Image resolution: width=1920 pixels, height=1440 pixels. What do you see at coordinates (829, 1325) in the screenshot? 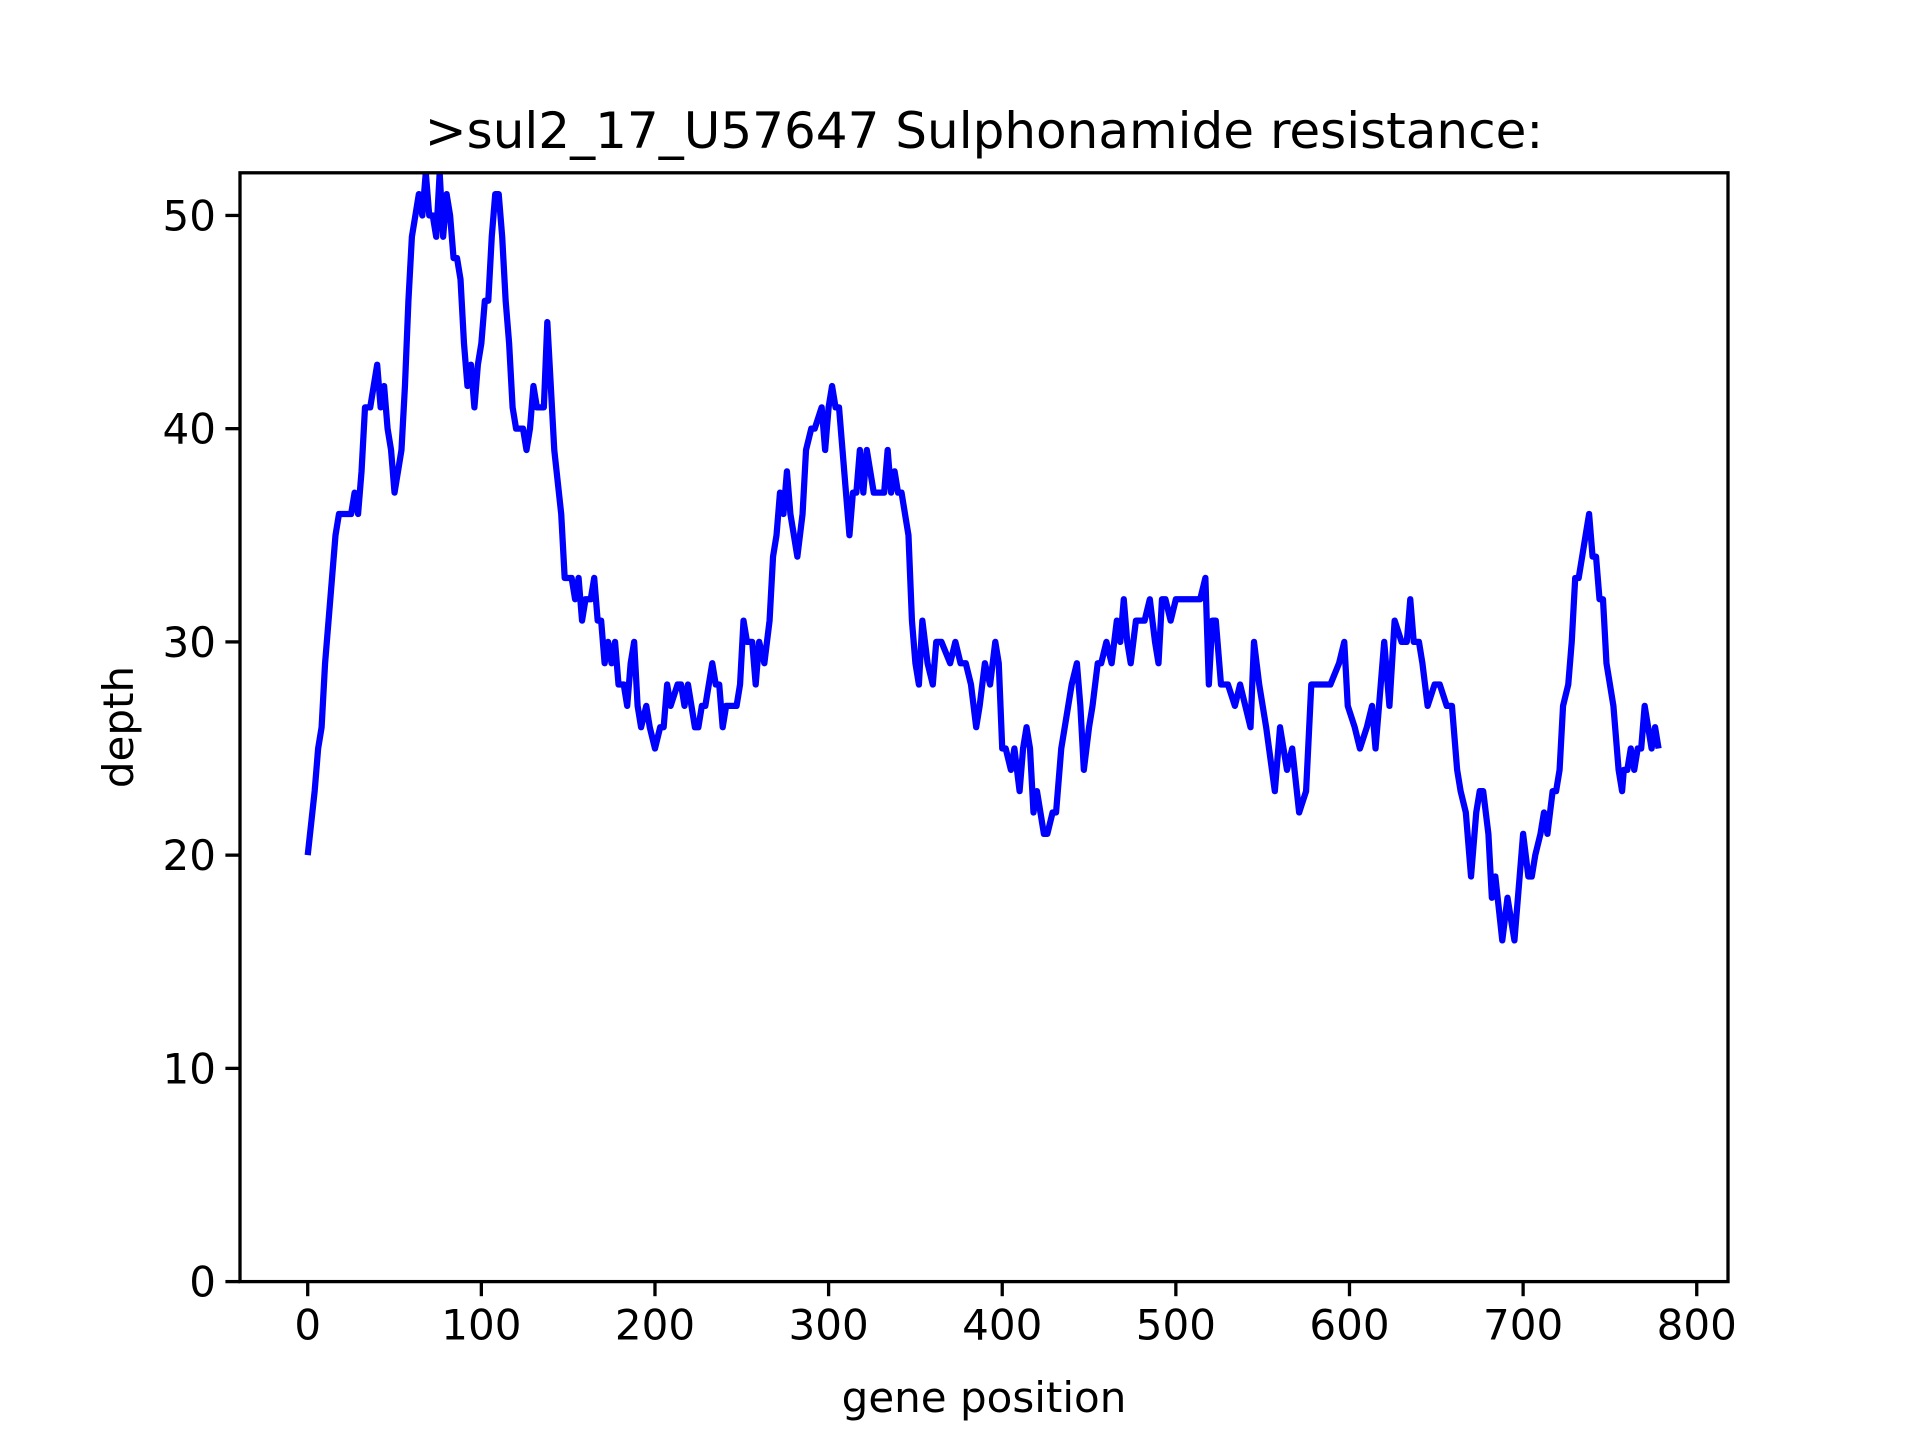
I see `x-tick-label: 300` at bounding box center [829, 1325].